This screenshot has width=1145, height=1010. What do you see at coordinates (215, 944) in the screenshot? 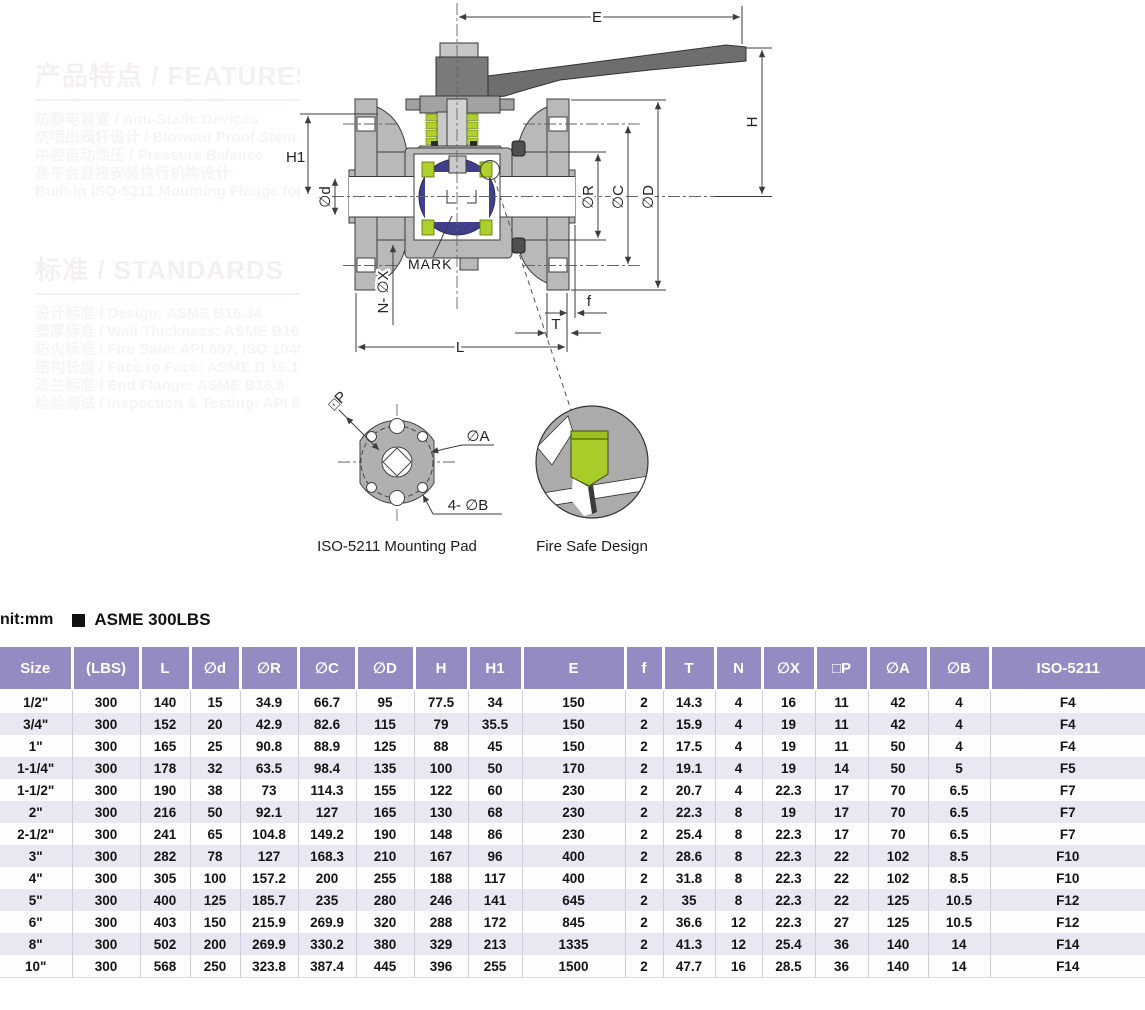
I see `table-cell: 200` at bounding box center [215, 944].